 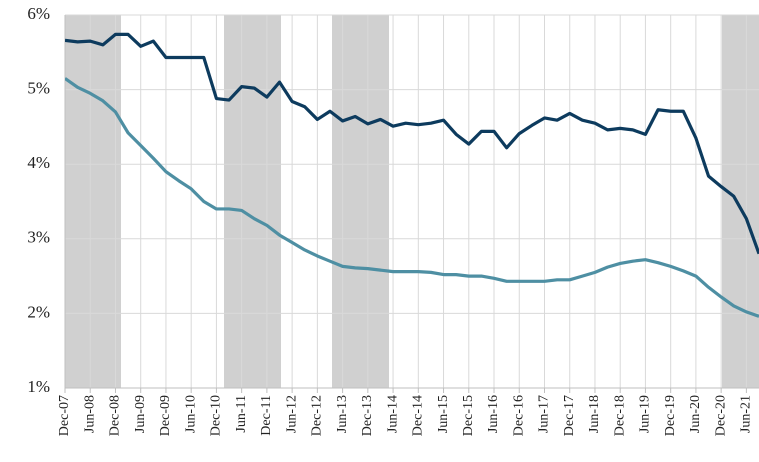 What do you see at coordinates (291, 414) in the screenshot?
I see `x-tick-label: Jun-12` at bounding box center [291, 414].